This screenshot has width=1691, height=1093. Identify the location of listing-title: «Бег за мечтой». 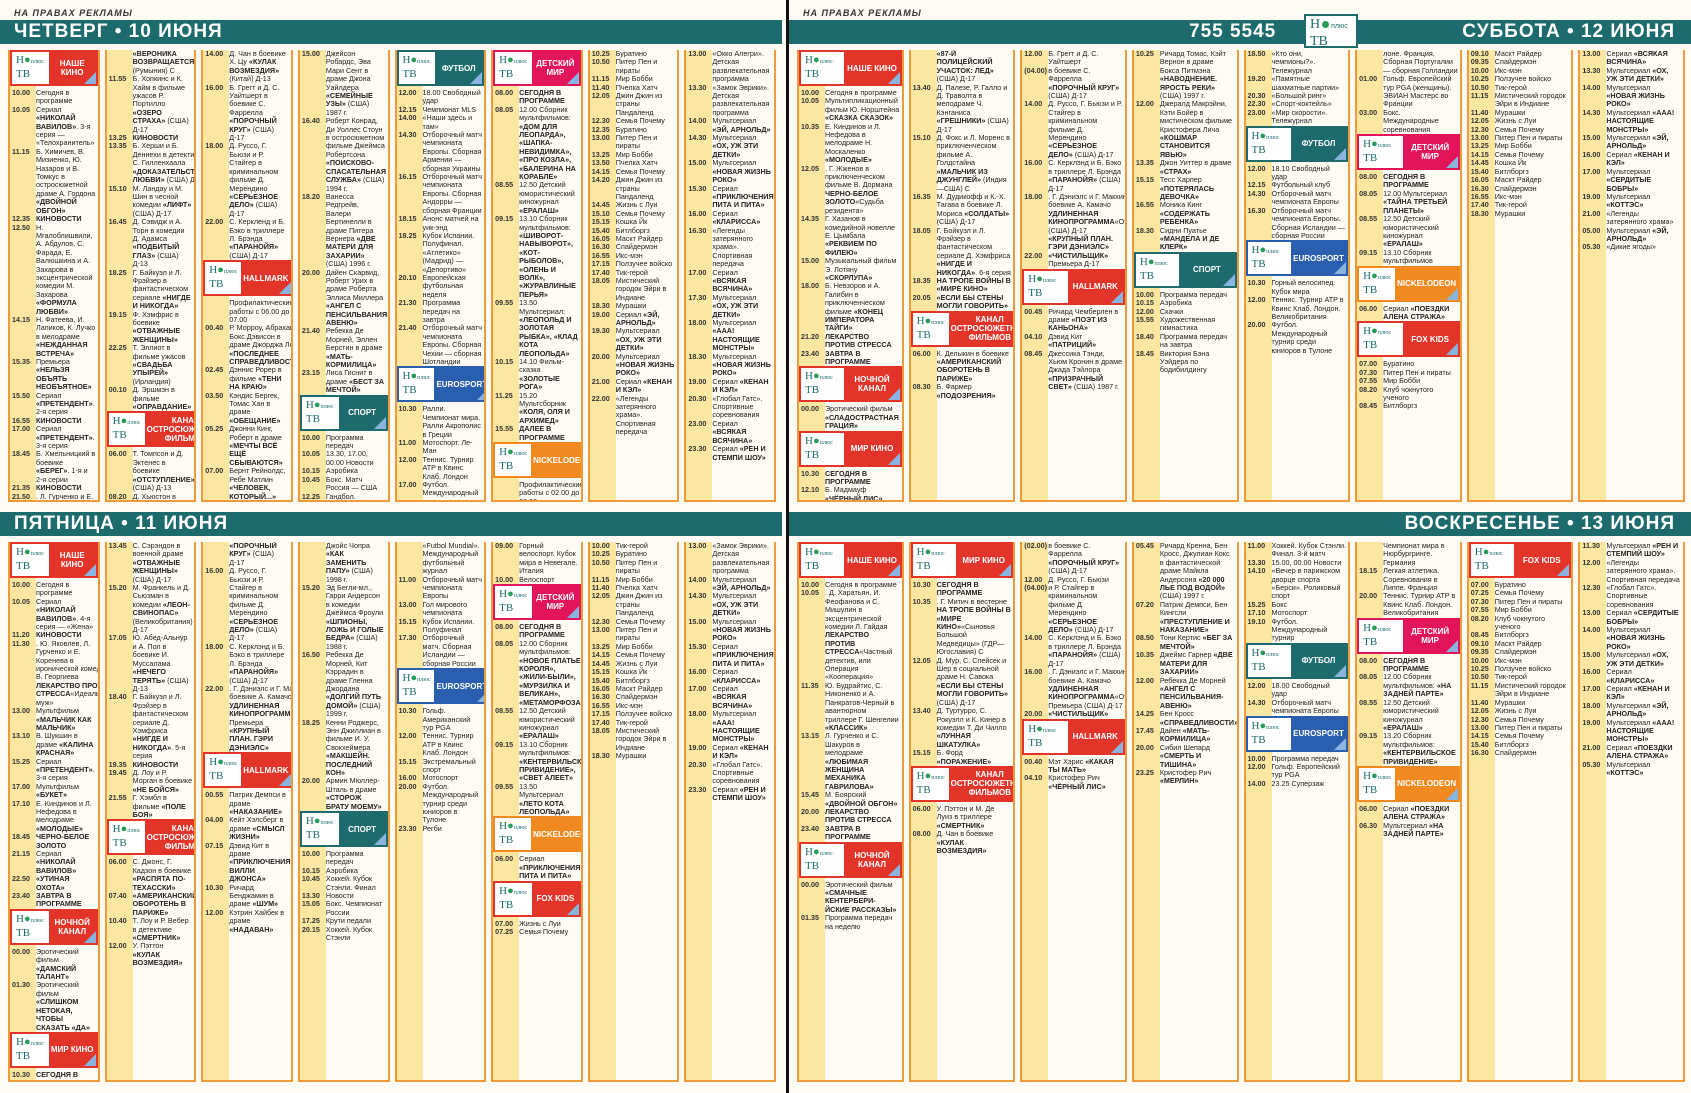
(1196, 642).